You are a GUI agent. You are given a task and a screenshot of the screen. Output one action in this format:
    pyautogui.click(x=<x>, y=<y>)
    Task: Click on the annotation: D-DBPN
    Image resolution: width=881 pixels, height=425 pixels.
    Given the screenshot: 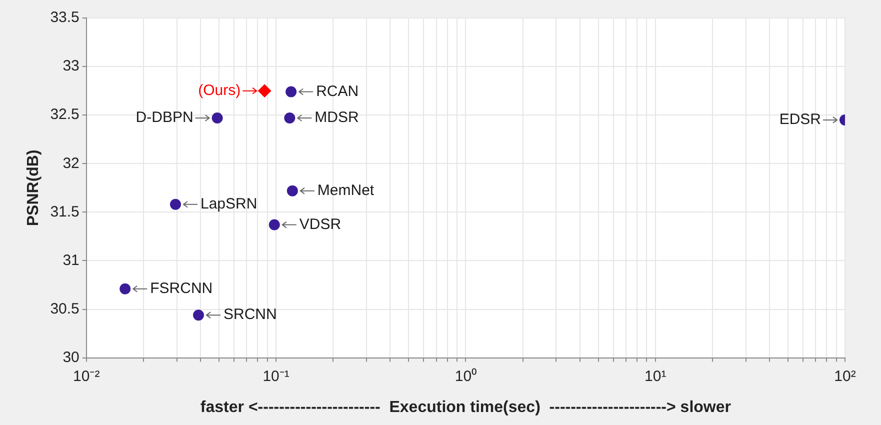 What is the action you would take?
    pyautogui.click(x=165, y=117)
    